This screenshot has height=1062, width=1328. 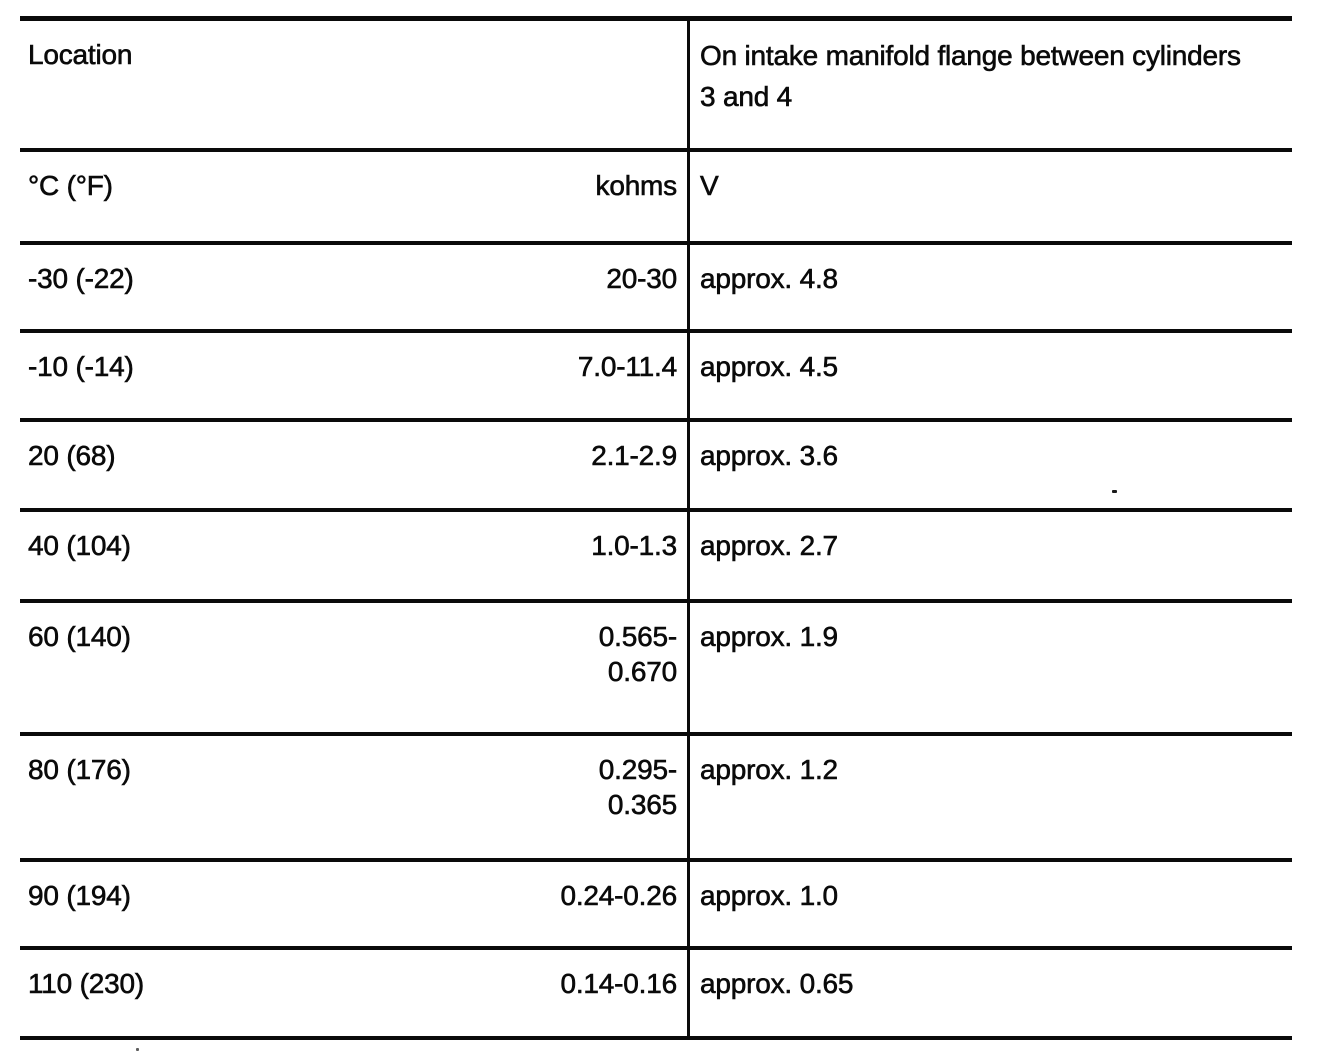 What do you see at coordinates (989, 553) in the screenshot?
I see `table-row-voltage: approx. 2.7` at bounding box center [989, 553].